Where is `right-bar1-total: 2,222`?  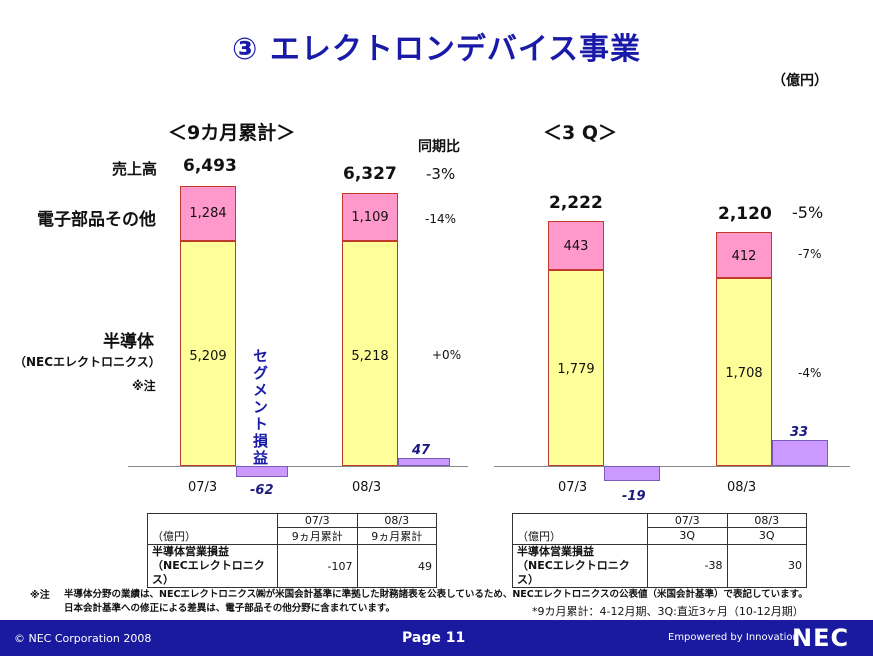 right-bar1-total: 2,222 is located at coordinates (576, 203).